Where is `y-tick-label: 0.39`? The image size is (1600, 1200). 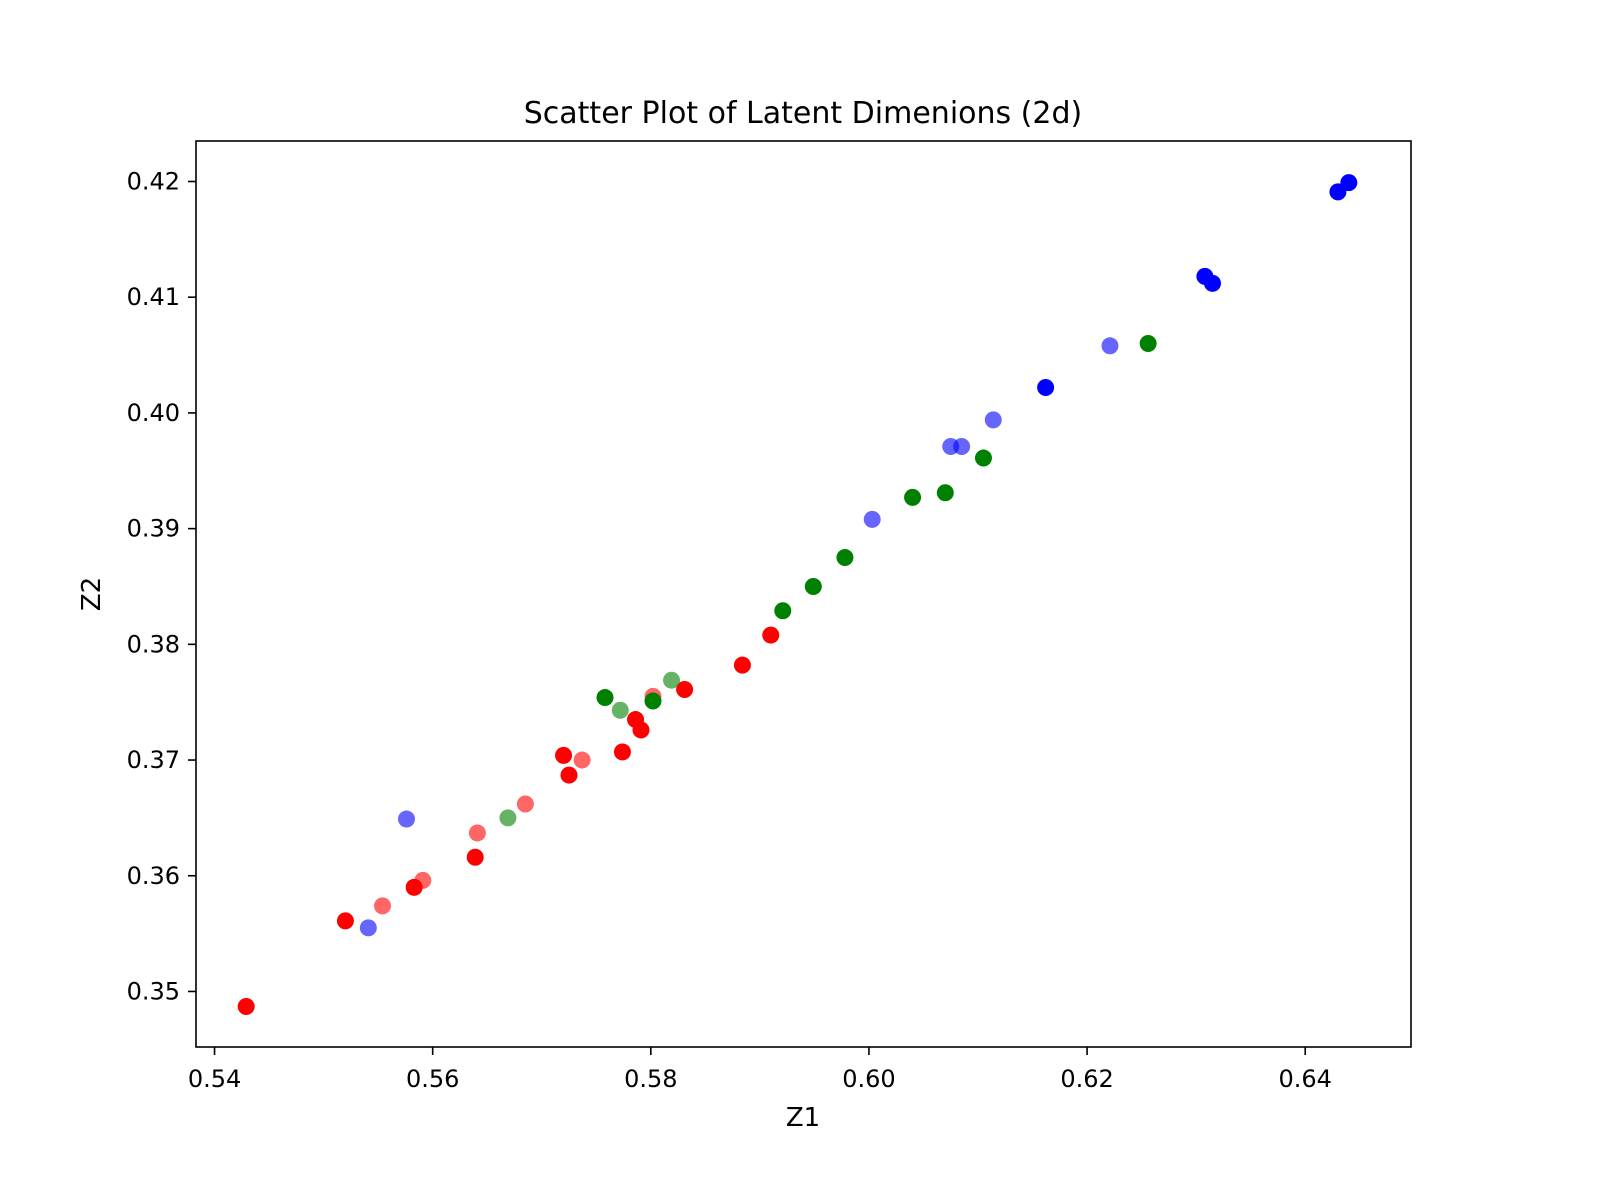 y-tick-label: 0.39 is located at coordinates (153, 529).